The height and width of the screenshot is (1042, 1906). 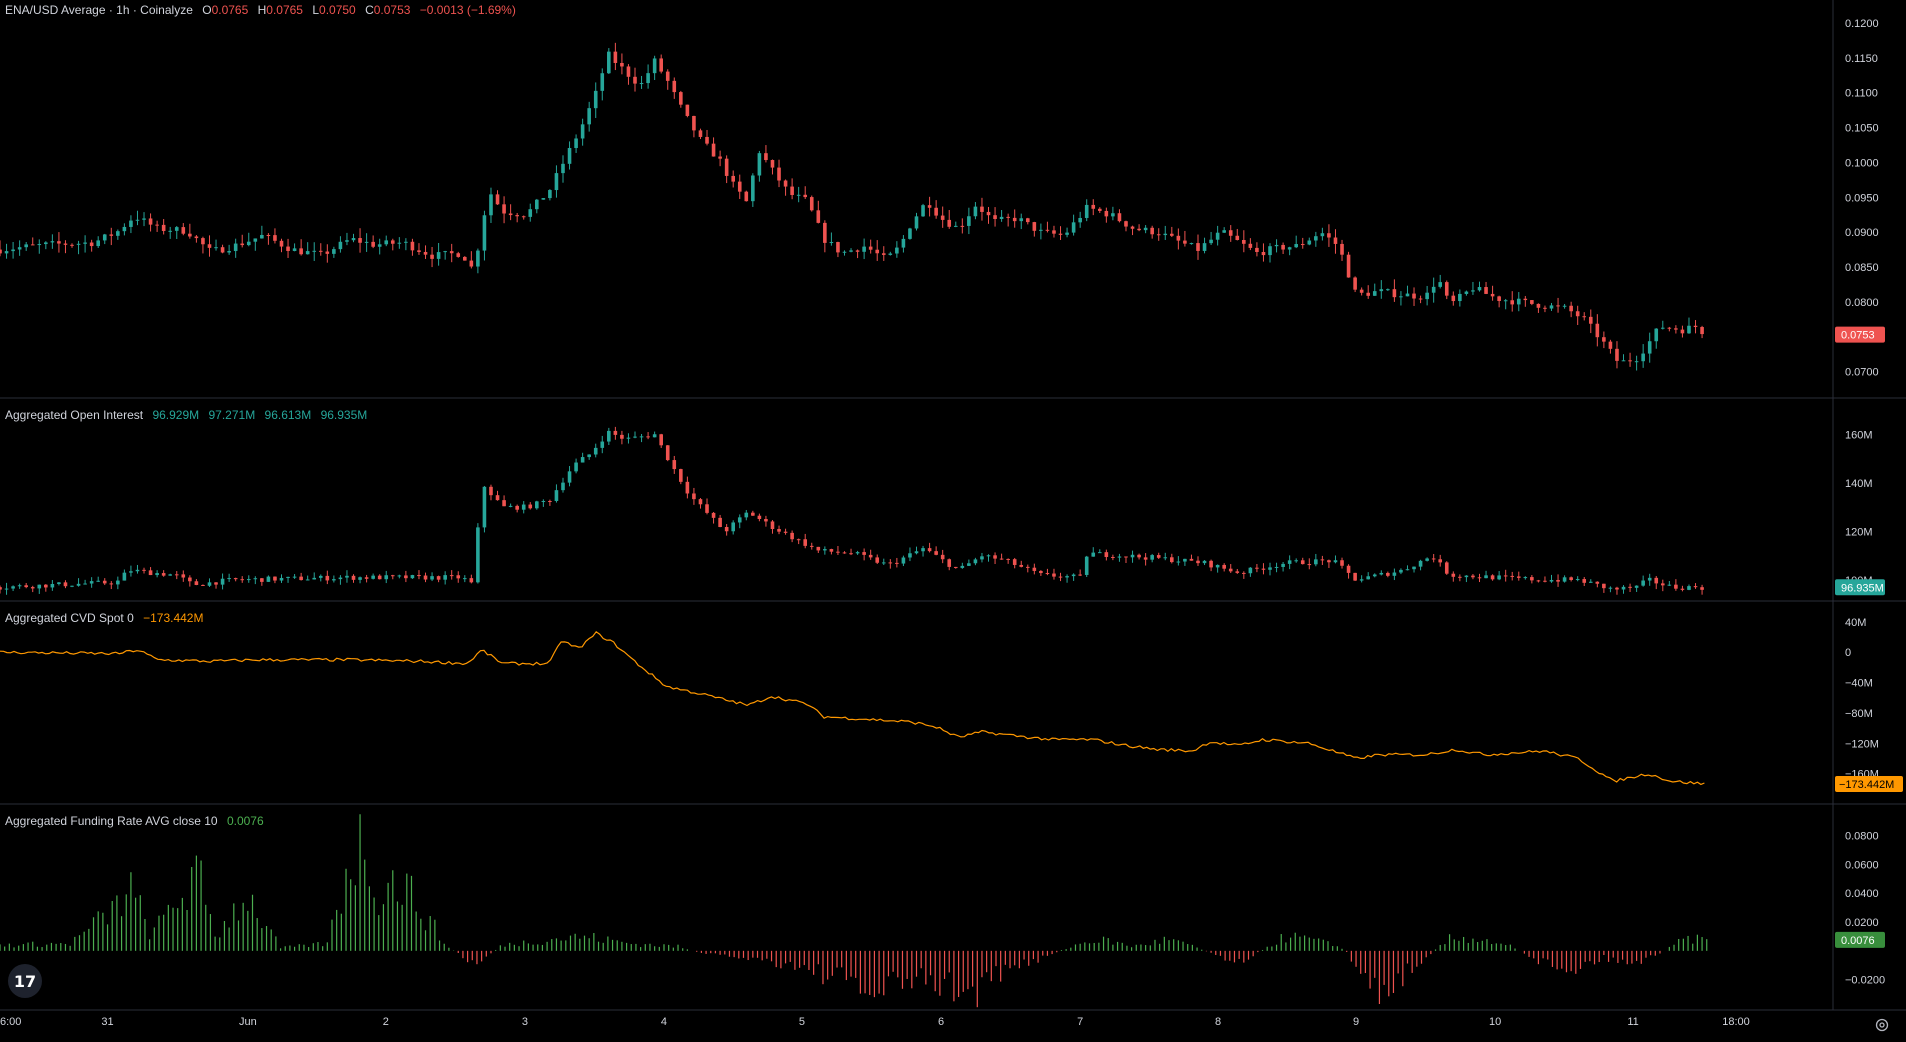 What do you see at coordinates (1862, 923) in the screenshot?
I see `y-tick-label: 0.0200` at bounding box center [1862, 923].